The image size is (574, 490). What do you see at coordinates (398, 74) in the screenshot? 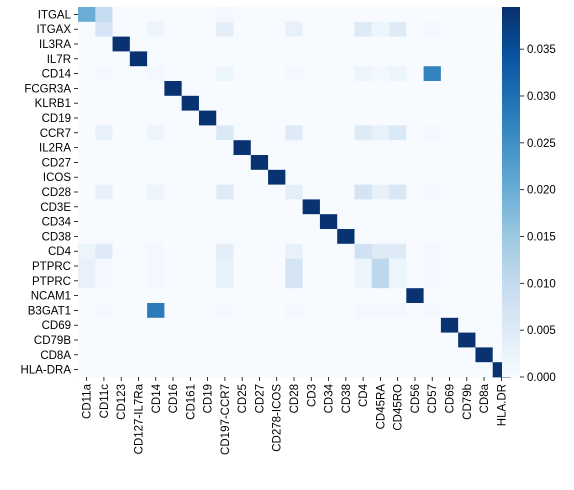
I see `heatmap-cell-cd14-cd45ro` at bounding box center [398, 74].